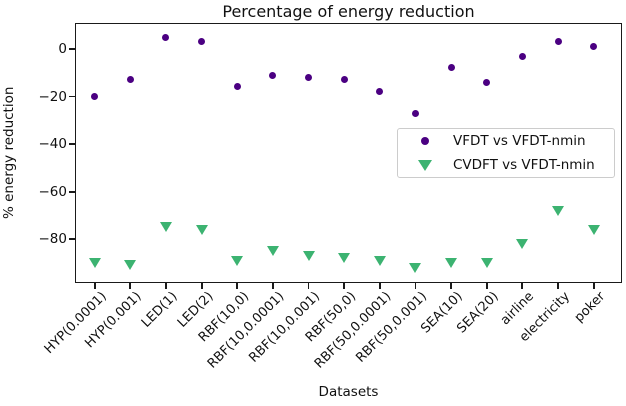  I want to click on legend: VFDT vs VFDT-nmin CVDFT vs VFDT-nmin, so click(506, 153).